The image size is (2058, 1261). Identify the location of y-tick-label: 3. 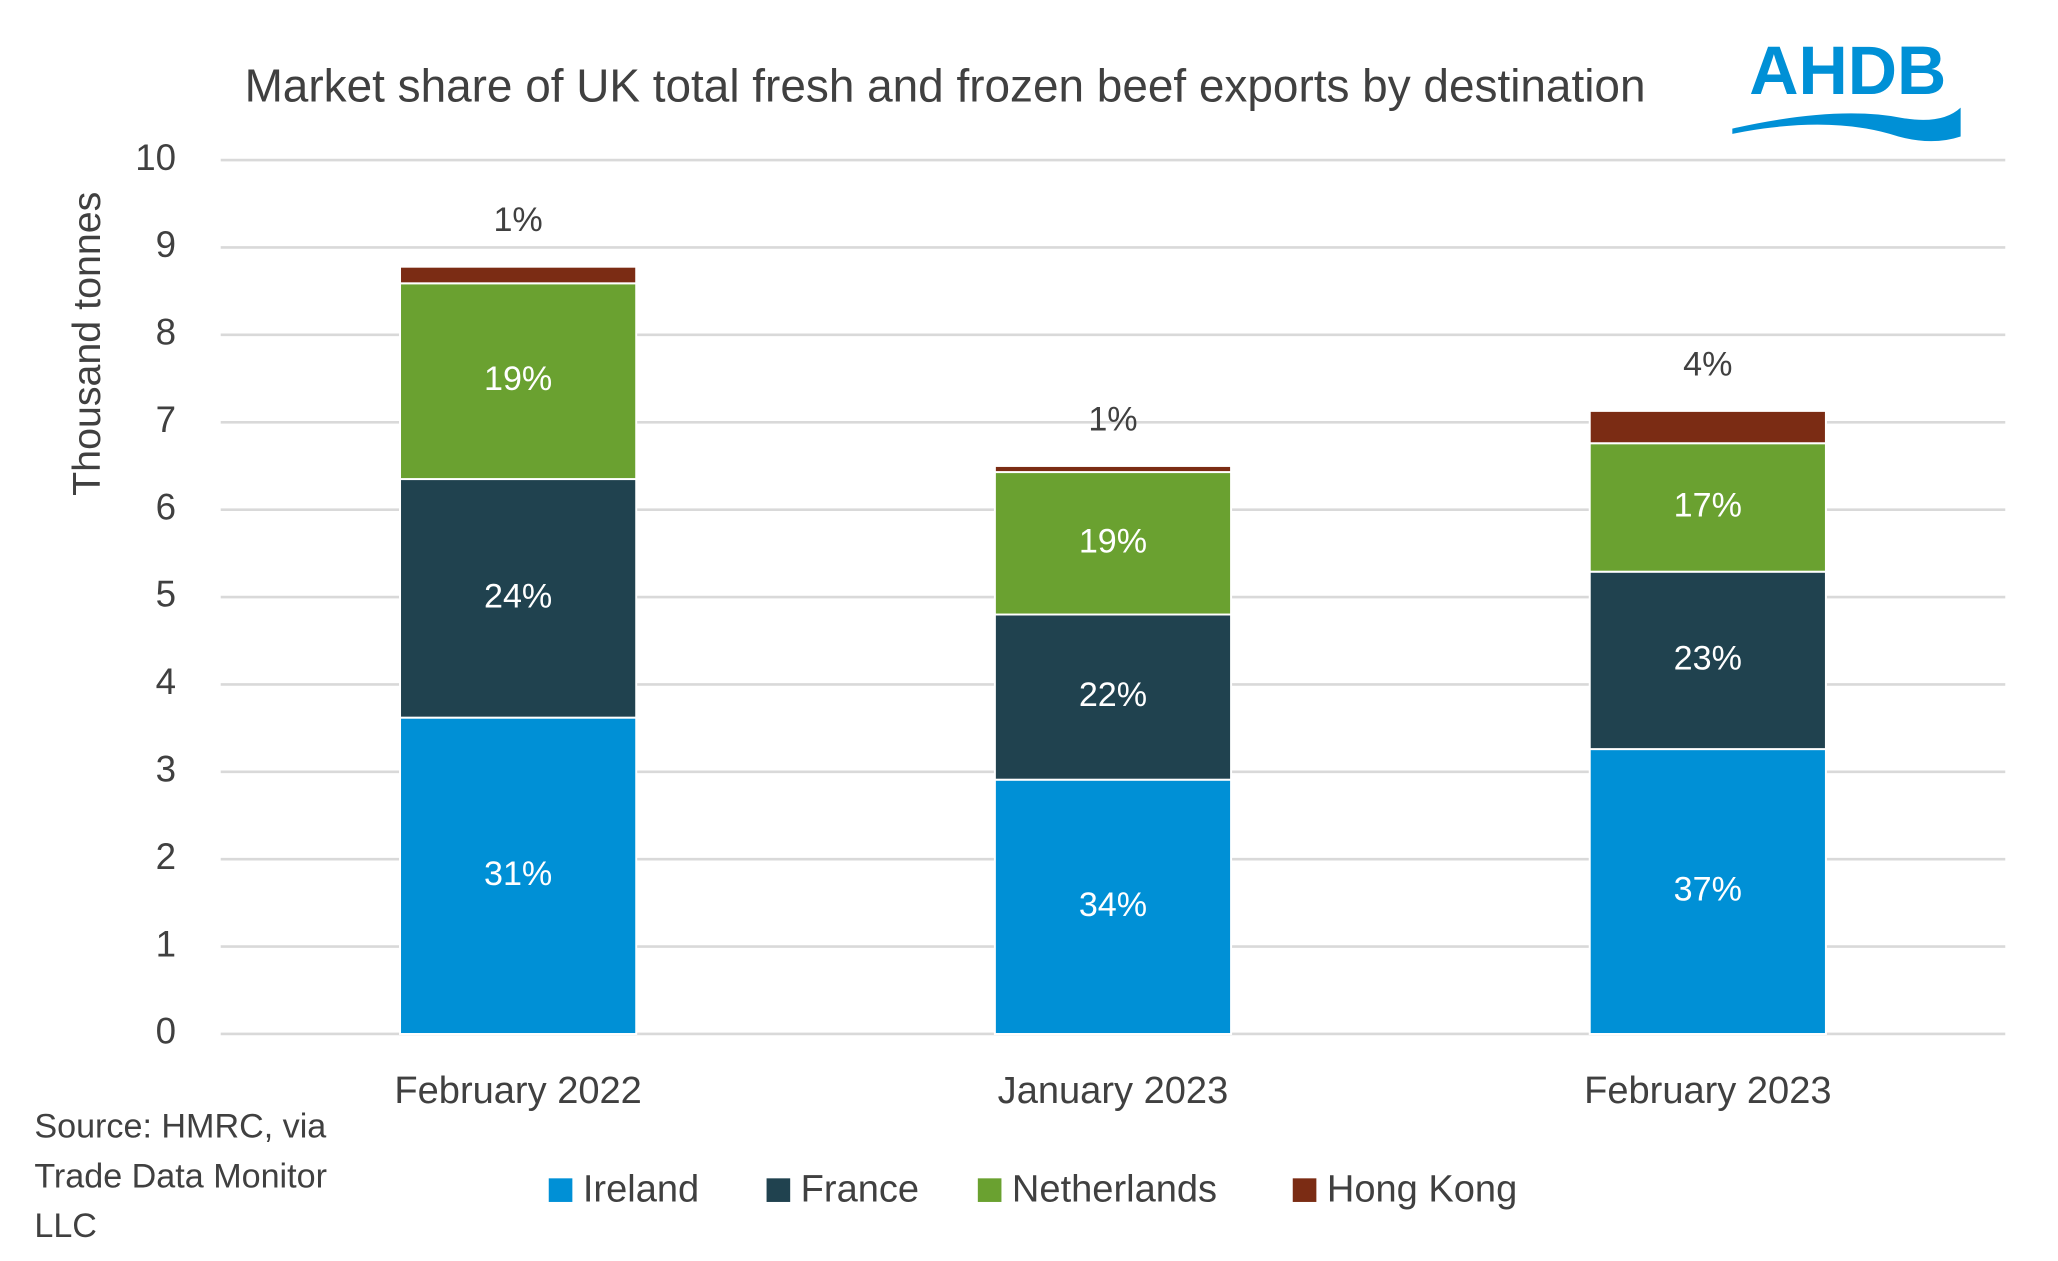
(166, 769).